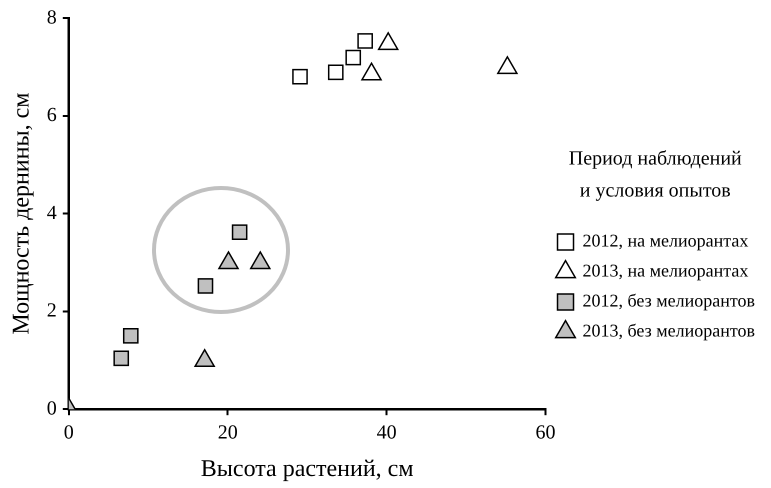 The width and height of the screenshot is (771, 488). I want to click on y-tick-label: 2, so click(51, 311).